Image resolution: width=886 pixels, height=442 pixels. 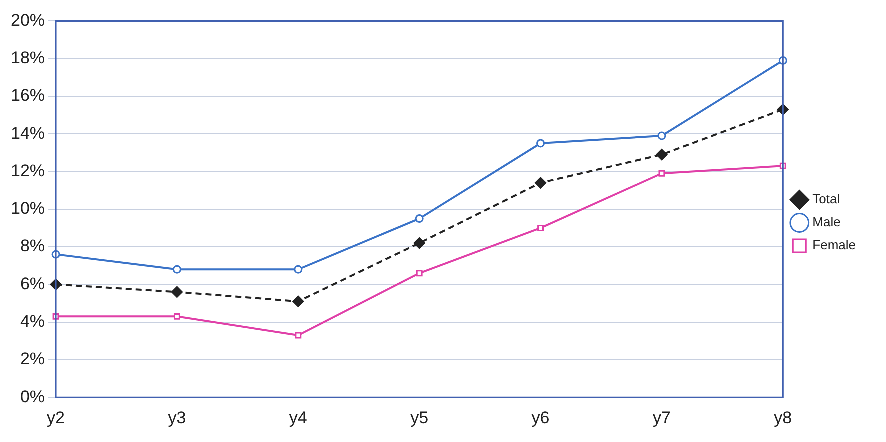 What do you see at coordinates (33, 396) in the screenshot?
I see `y-tick-label: 0%` at bounding box center [33, 396].